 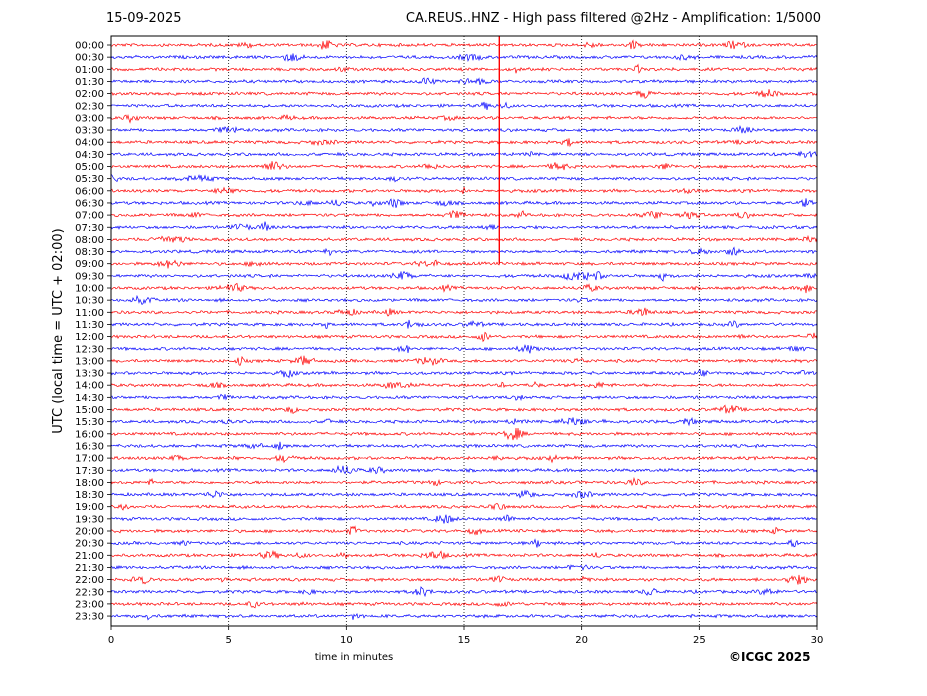 What do you see at coordinates (89, 471) in the screenshot?
I see `y-tick-label: 17:30` at bounding box center [89, 471].